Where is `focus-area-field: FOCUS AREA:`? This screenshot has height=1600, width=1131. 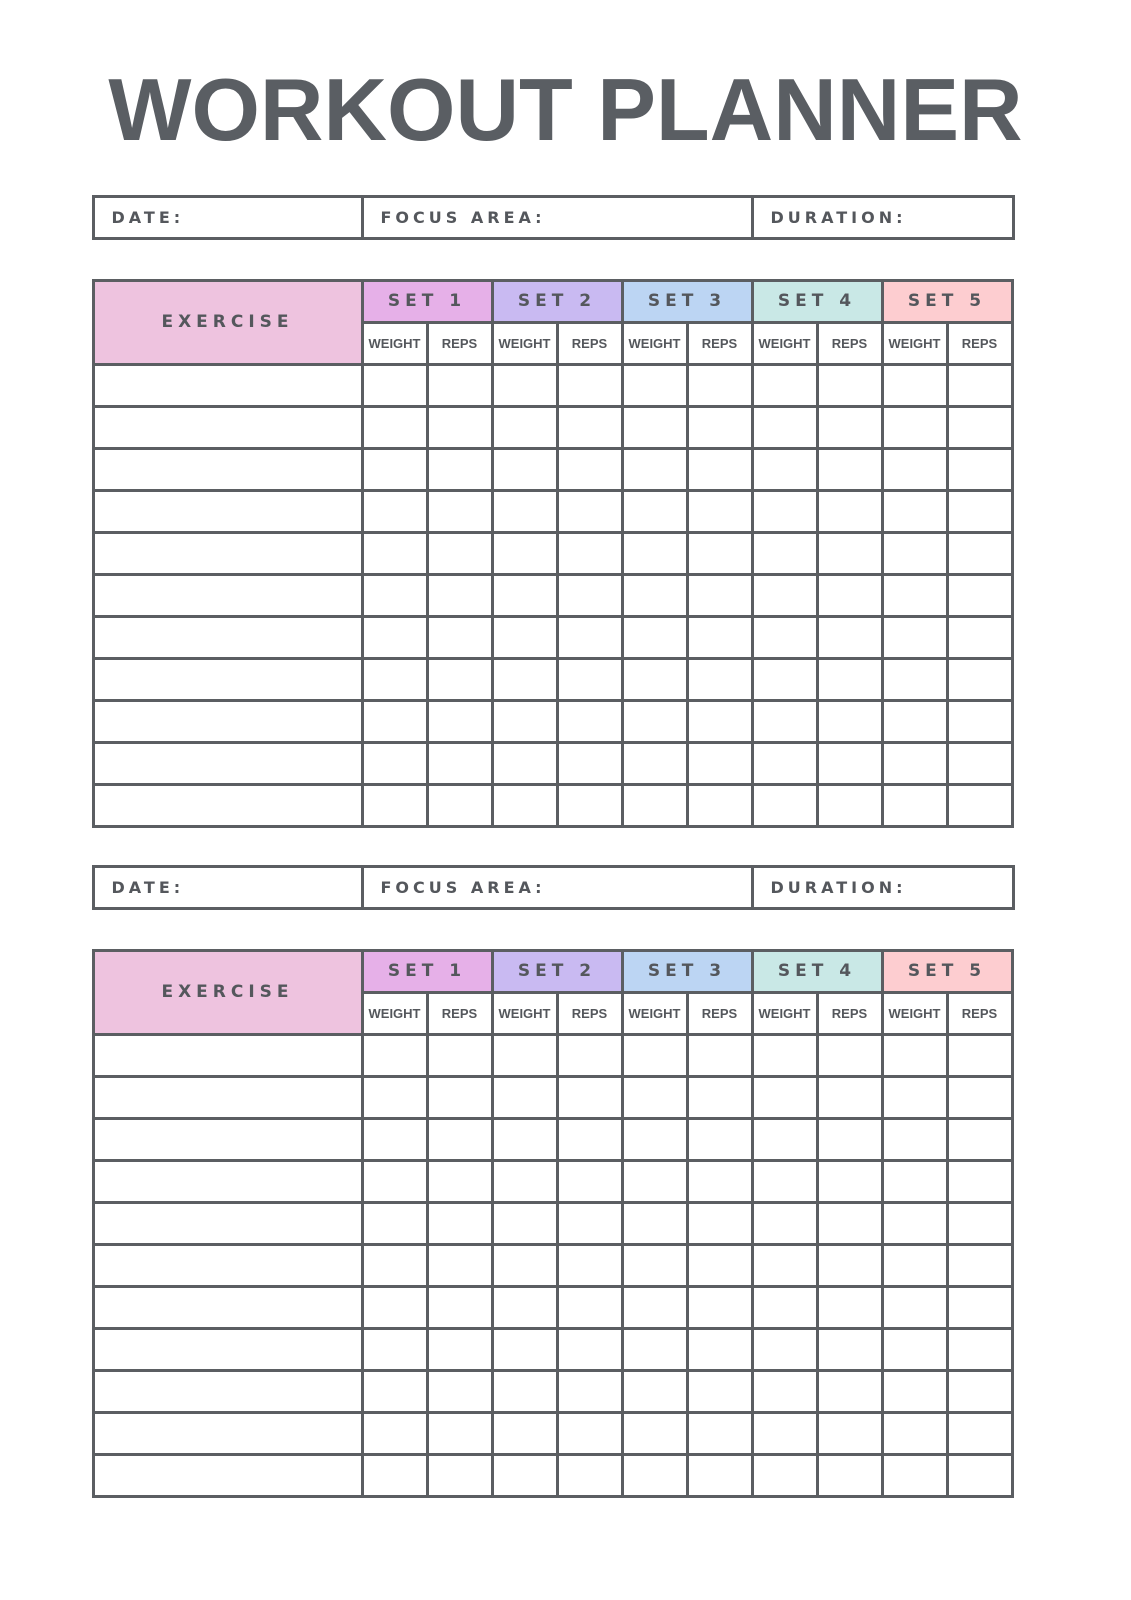
focus-area-field: FOCUS AREA: is located at coordinates (557, 217).